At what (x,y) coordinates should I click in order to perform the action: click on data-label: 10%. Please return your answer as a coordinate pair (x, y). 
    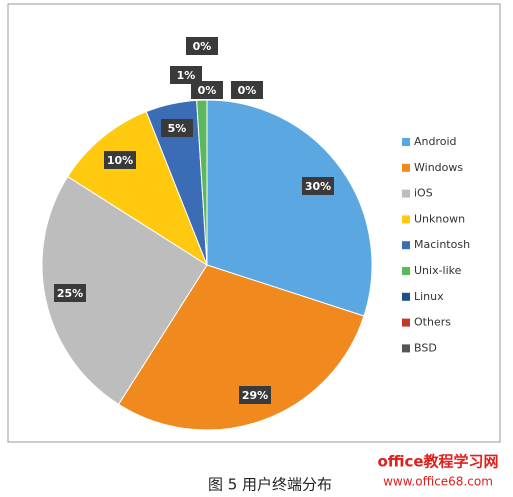
    Looking at the image, I should click on (120, 160).